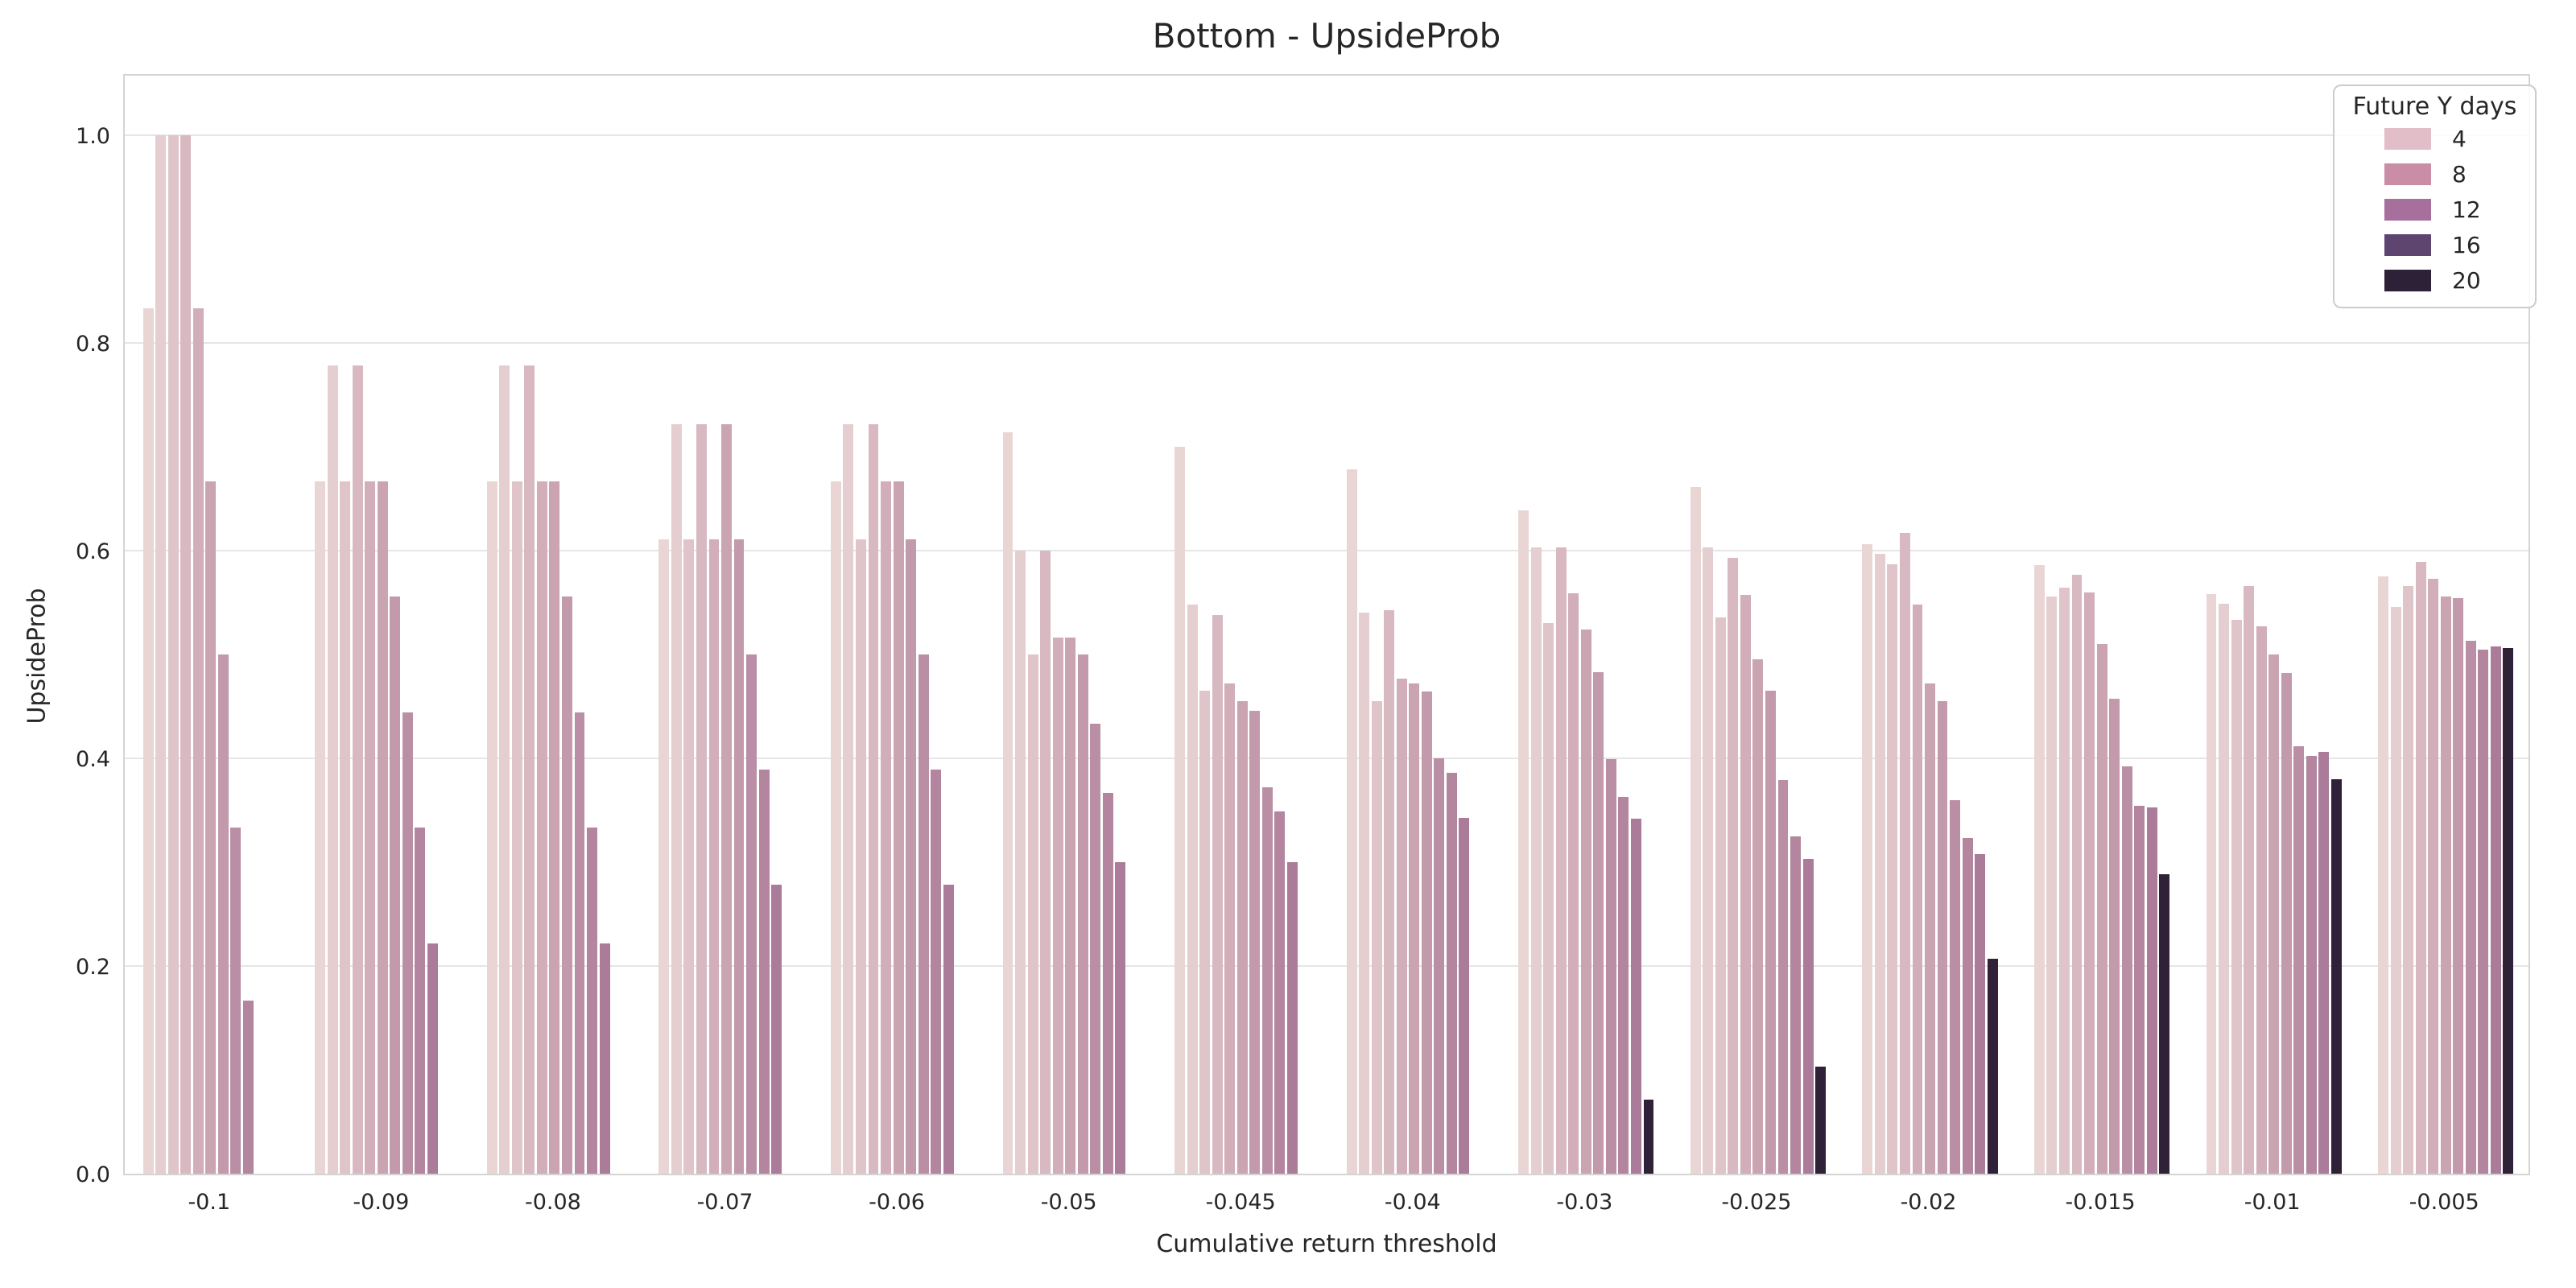  What do you see at coordinates (724, 1202) in the screenshot?
I see `x-tick-label: -0.07` at bounding box center [724, 1202].